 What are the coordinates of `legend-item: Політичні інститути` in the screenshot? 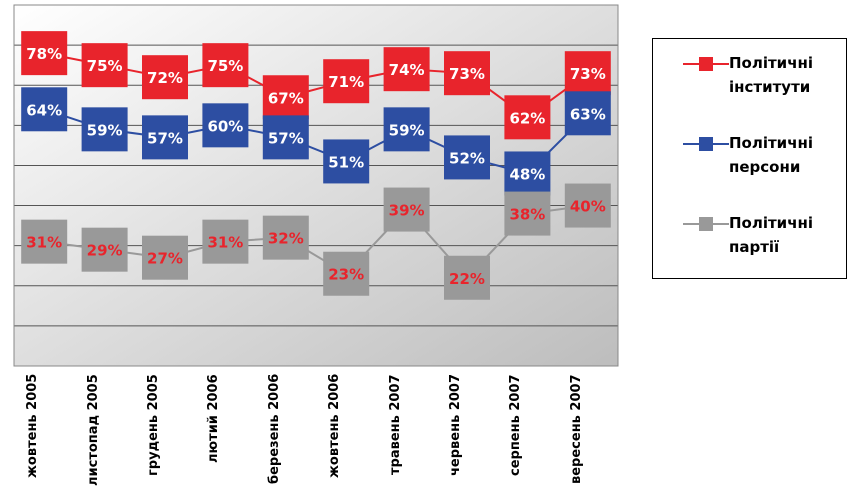 It's located at (750, 76).